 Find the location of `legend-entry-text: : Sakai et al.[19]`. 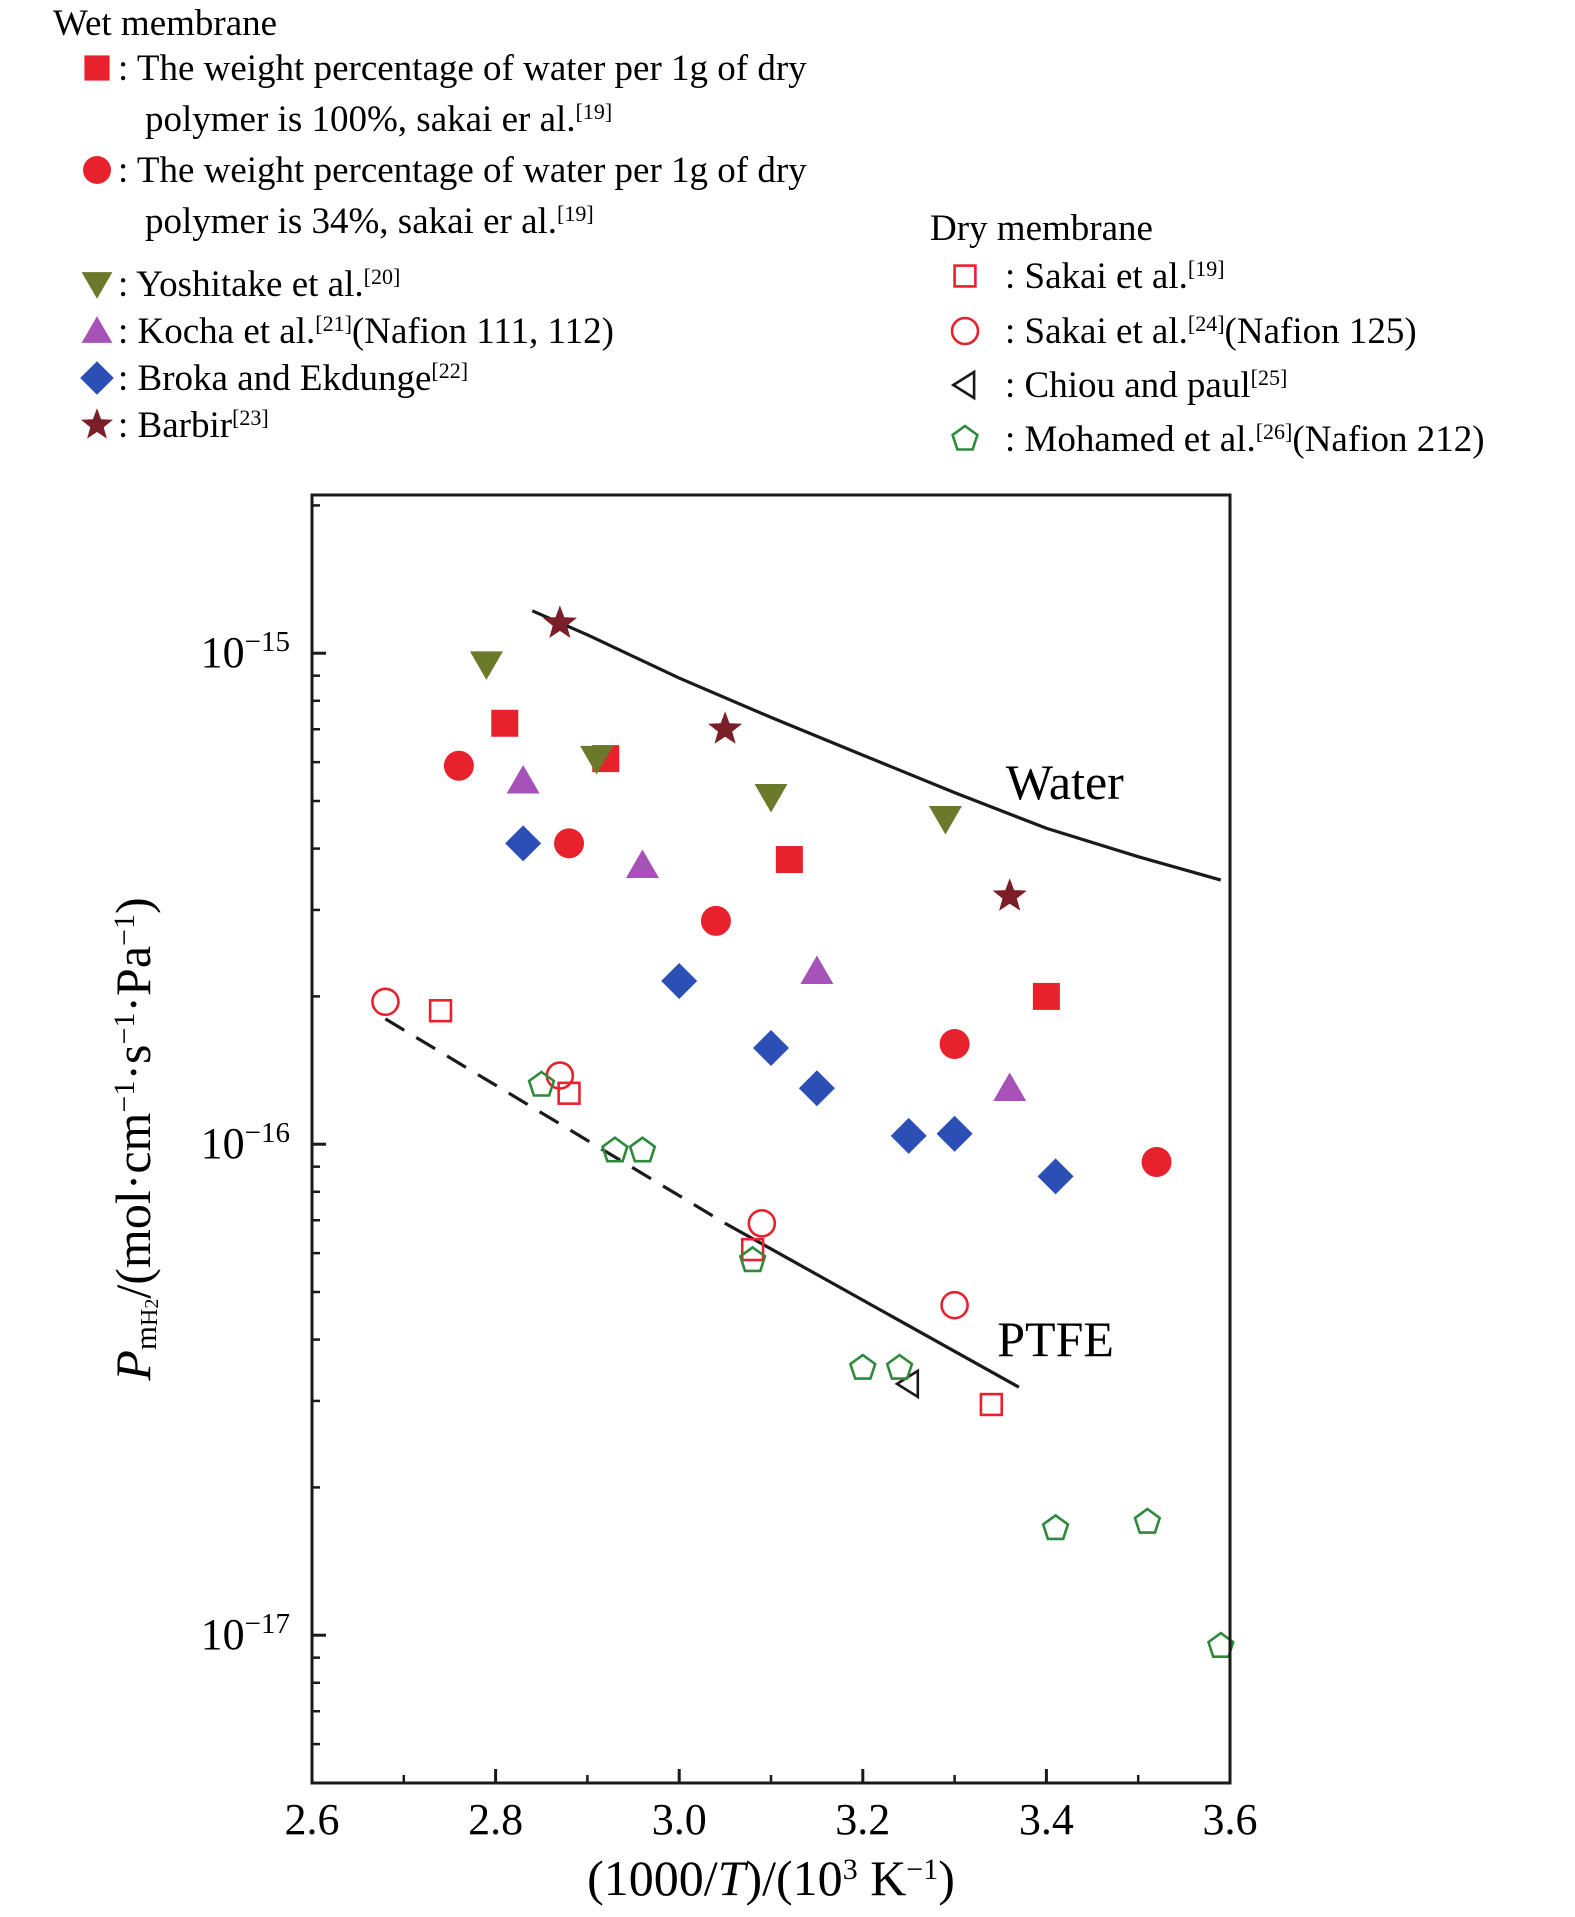

legend-entry-text: : Sakai et al.[19] is located at coordinates (1115, 277).